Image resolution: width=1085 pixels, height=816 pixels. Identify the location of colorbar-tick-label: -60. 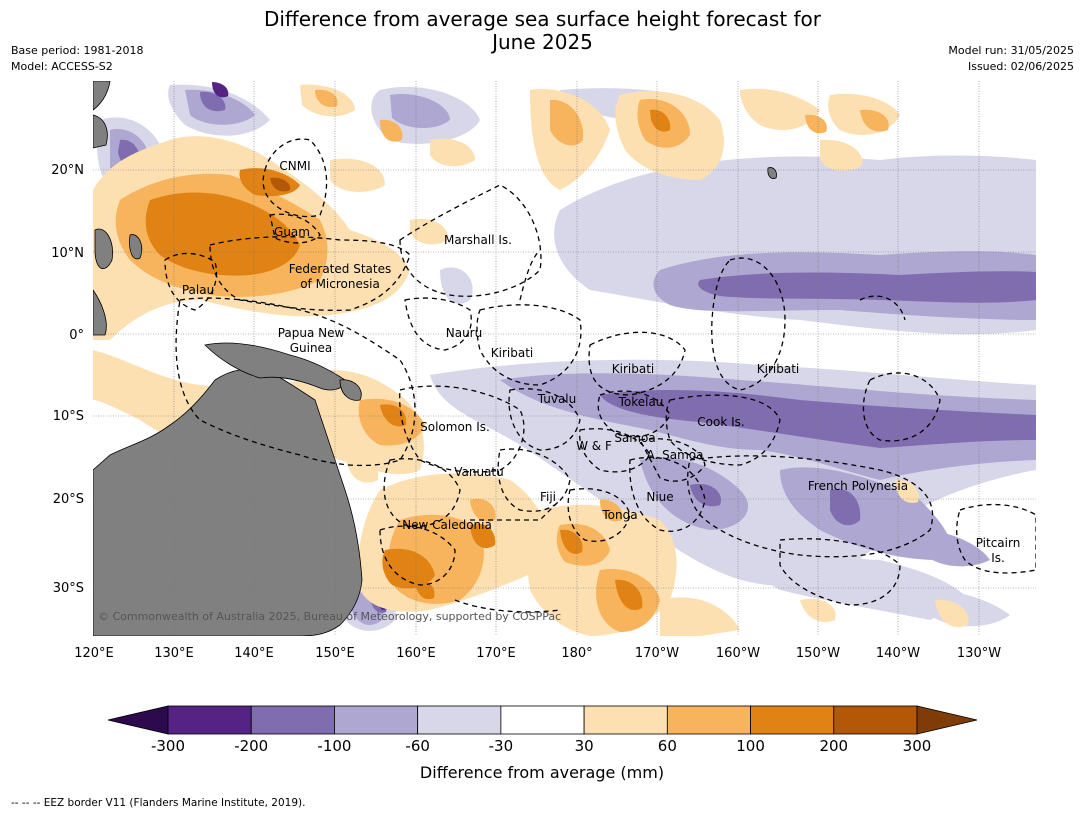
(417, 746).